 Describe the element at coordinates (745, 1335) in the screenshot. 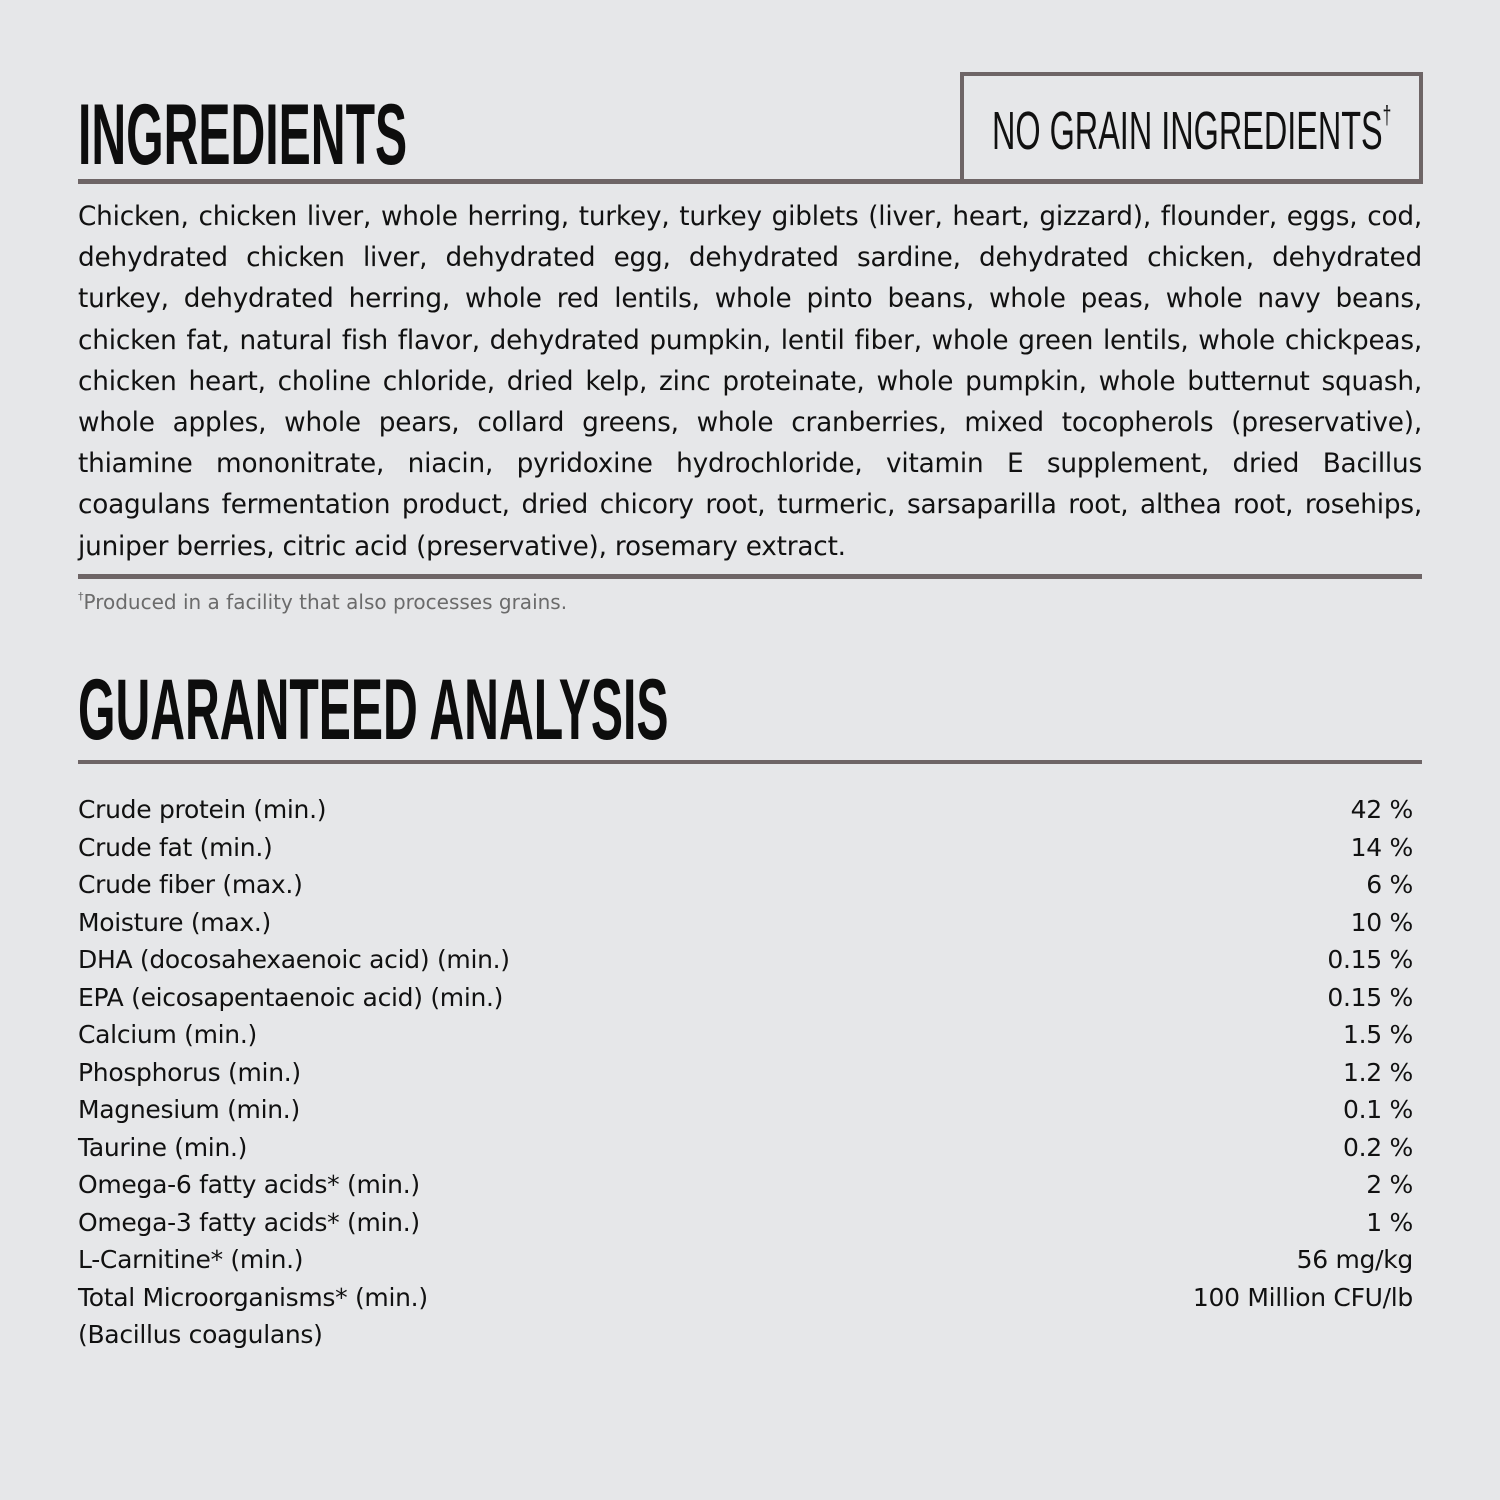

I see `analysis-sub-label-row: (Bacillus coagulans)` at that location.